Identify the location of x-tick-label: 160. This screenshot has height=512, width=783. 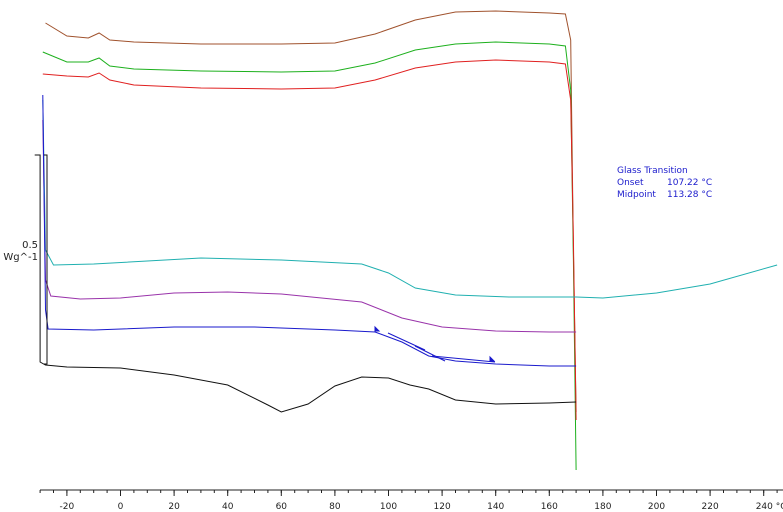
(549, 507).